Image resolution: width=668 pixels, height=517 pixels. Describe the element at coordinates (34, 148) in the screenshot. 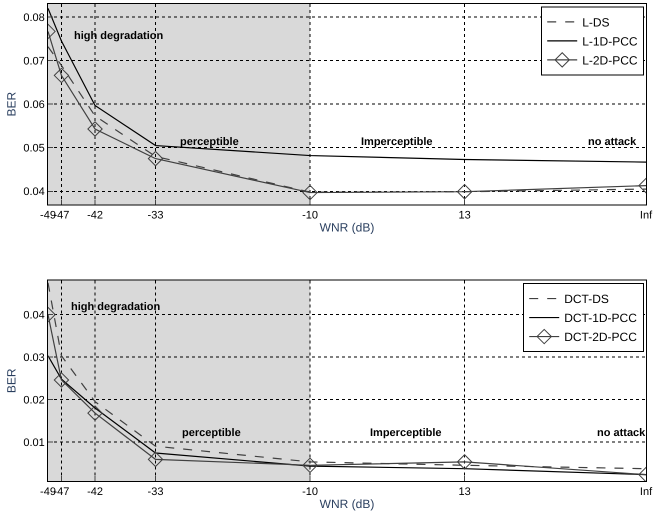

I see `y-tick-label: 0.05` at that location.